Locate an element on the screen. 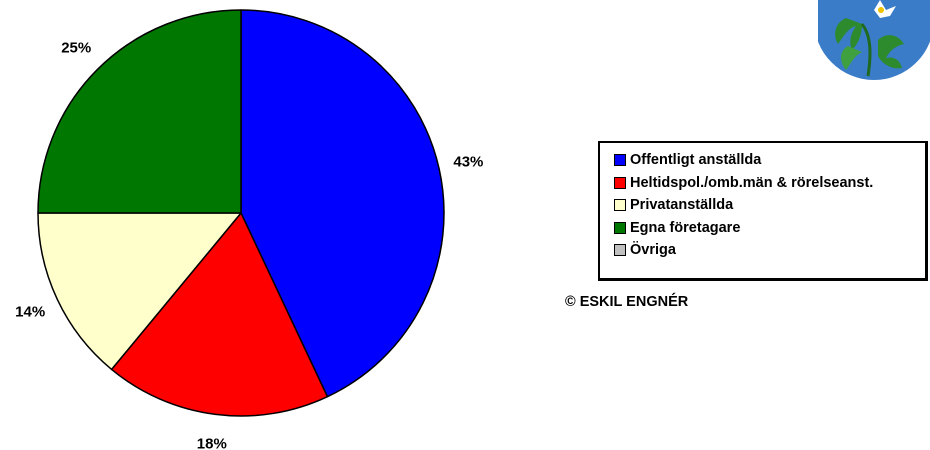 This screenshot has width=930, height=450. legend-item-offentligt: Offentligt anställda is located at coordinates (769, 160).